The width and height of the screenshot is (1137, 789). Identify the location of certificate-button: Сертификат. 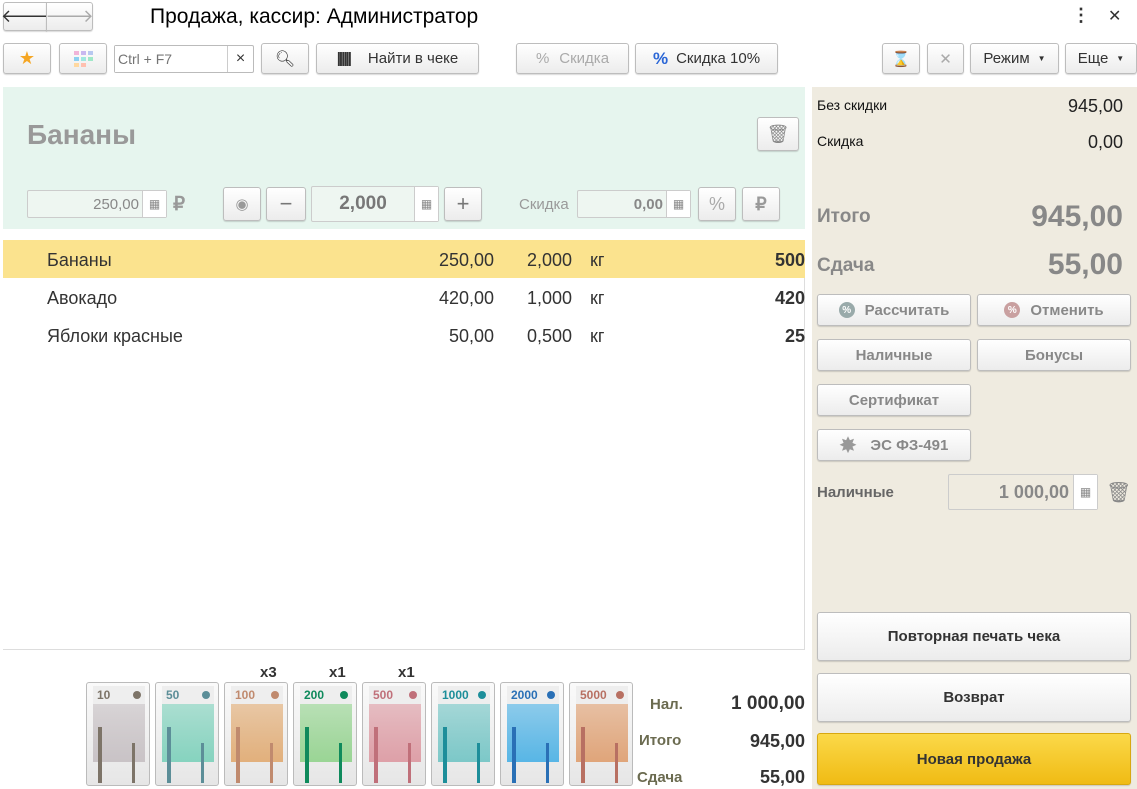
(894, 400).